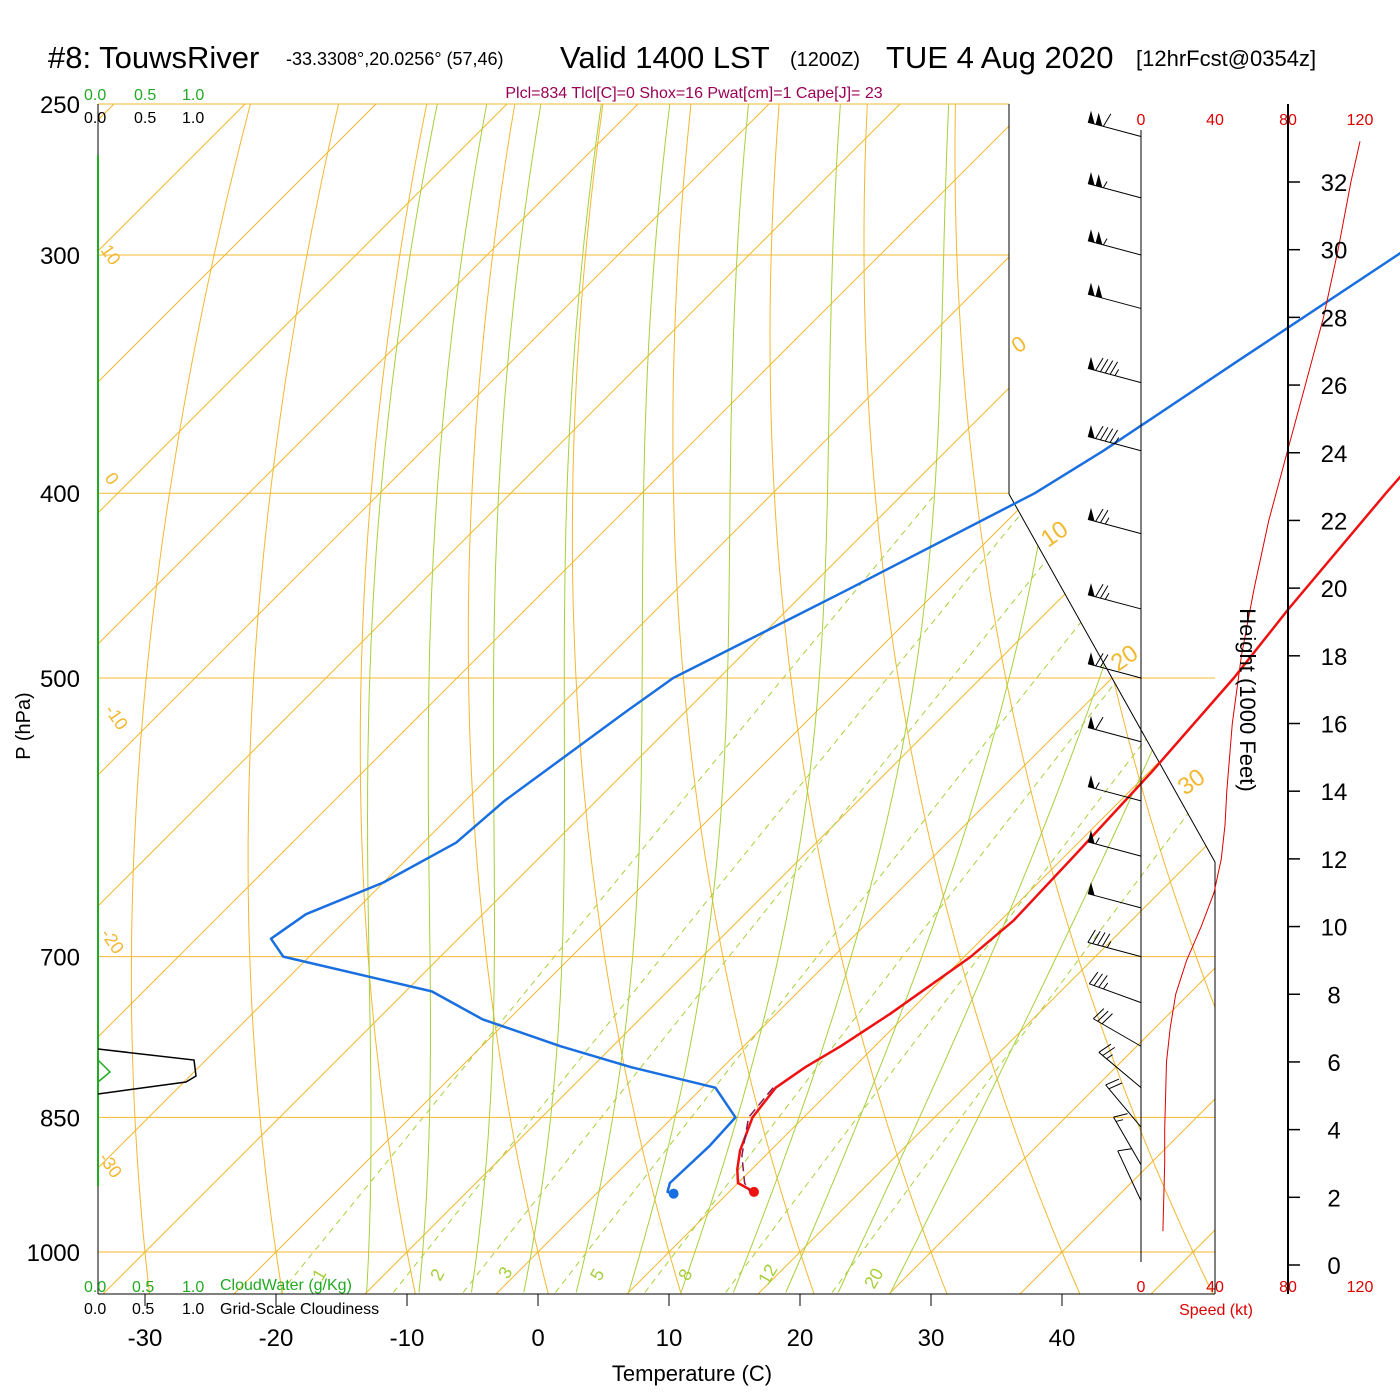  Describe the element at coordinates (1112, 699) in the screenshot. I see `plot-frame` at that location.